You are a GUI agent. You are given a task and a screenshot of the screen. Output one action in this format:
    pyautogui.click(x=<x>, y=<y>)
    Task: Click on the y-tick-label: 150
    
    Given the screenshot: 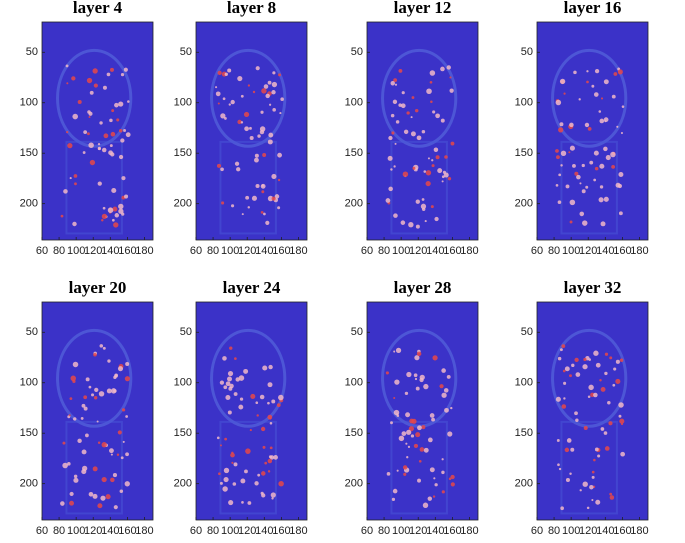 What is the action you would take?
    pyautogui.click(x=524, y=433)
    